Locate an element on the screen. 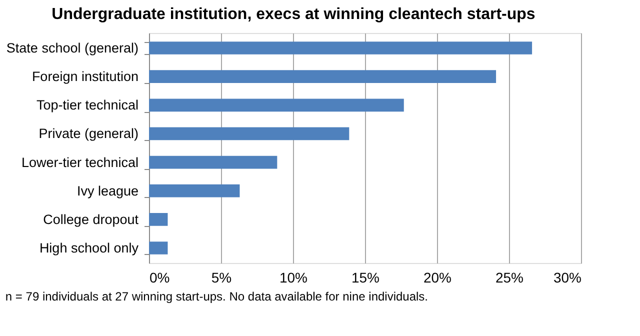 The height and width of the screenshot is (336, 640). y-tick-label: Ivy league is located at coordinates (107, 190).